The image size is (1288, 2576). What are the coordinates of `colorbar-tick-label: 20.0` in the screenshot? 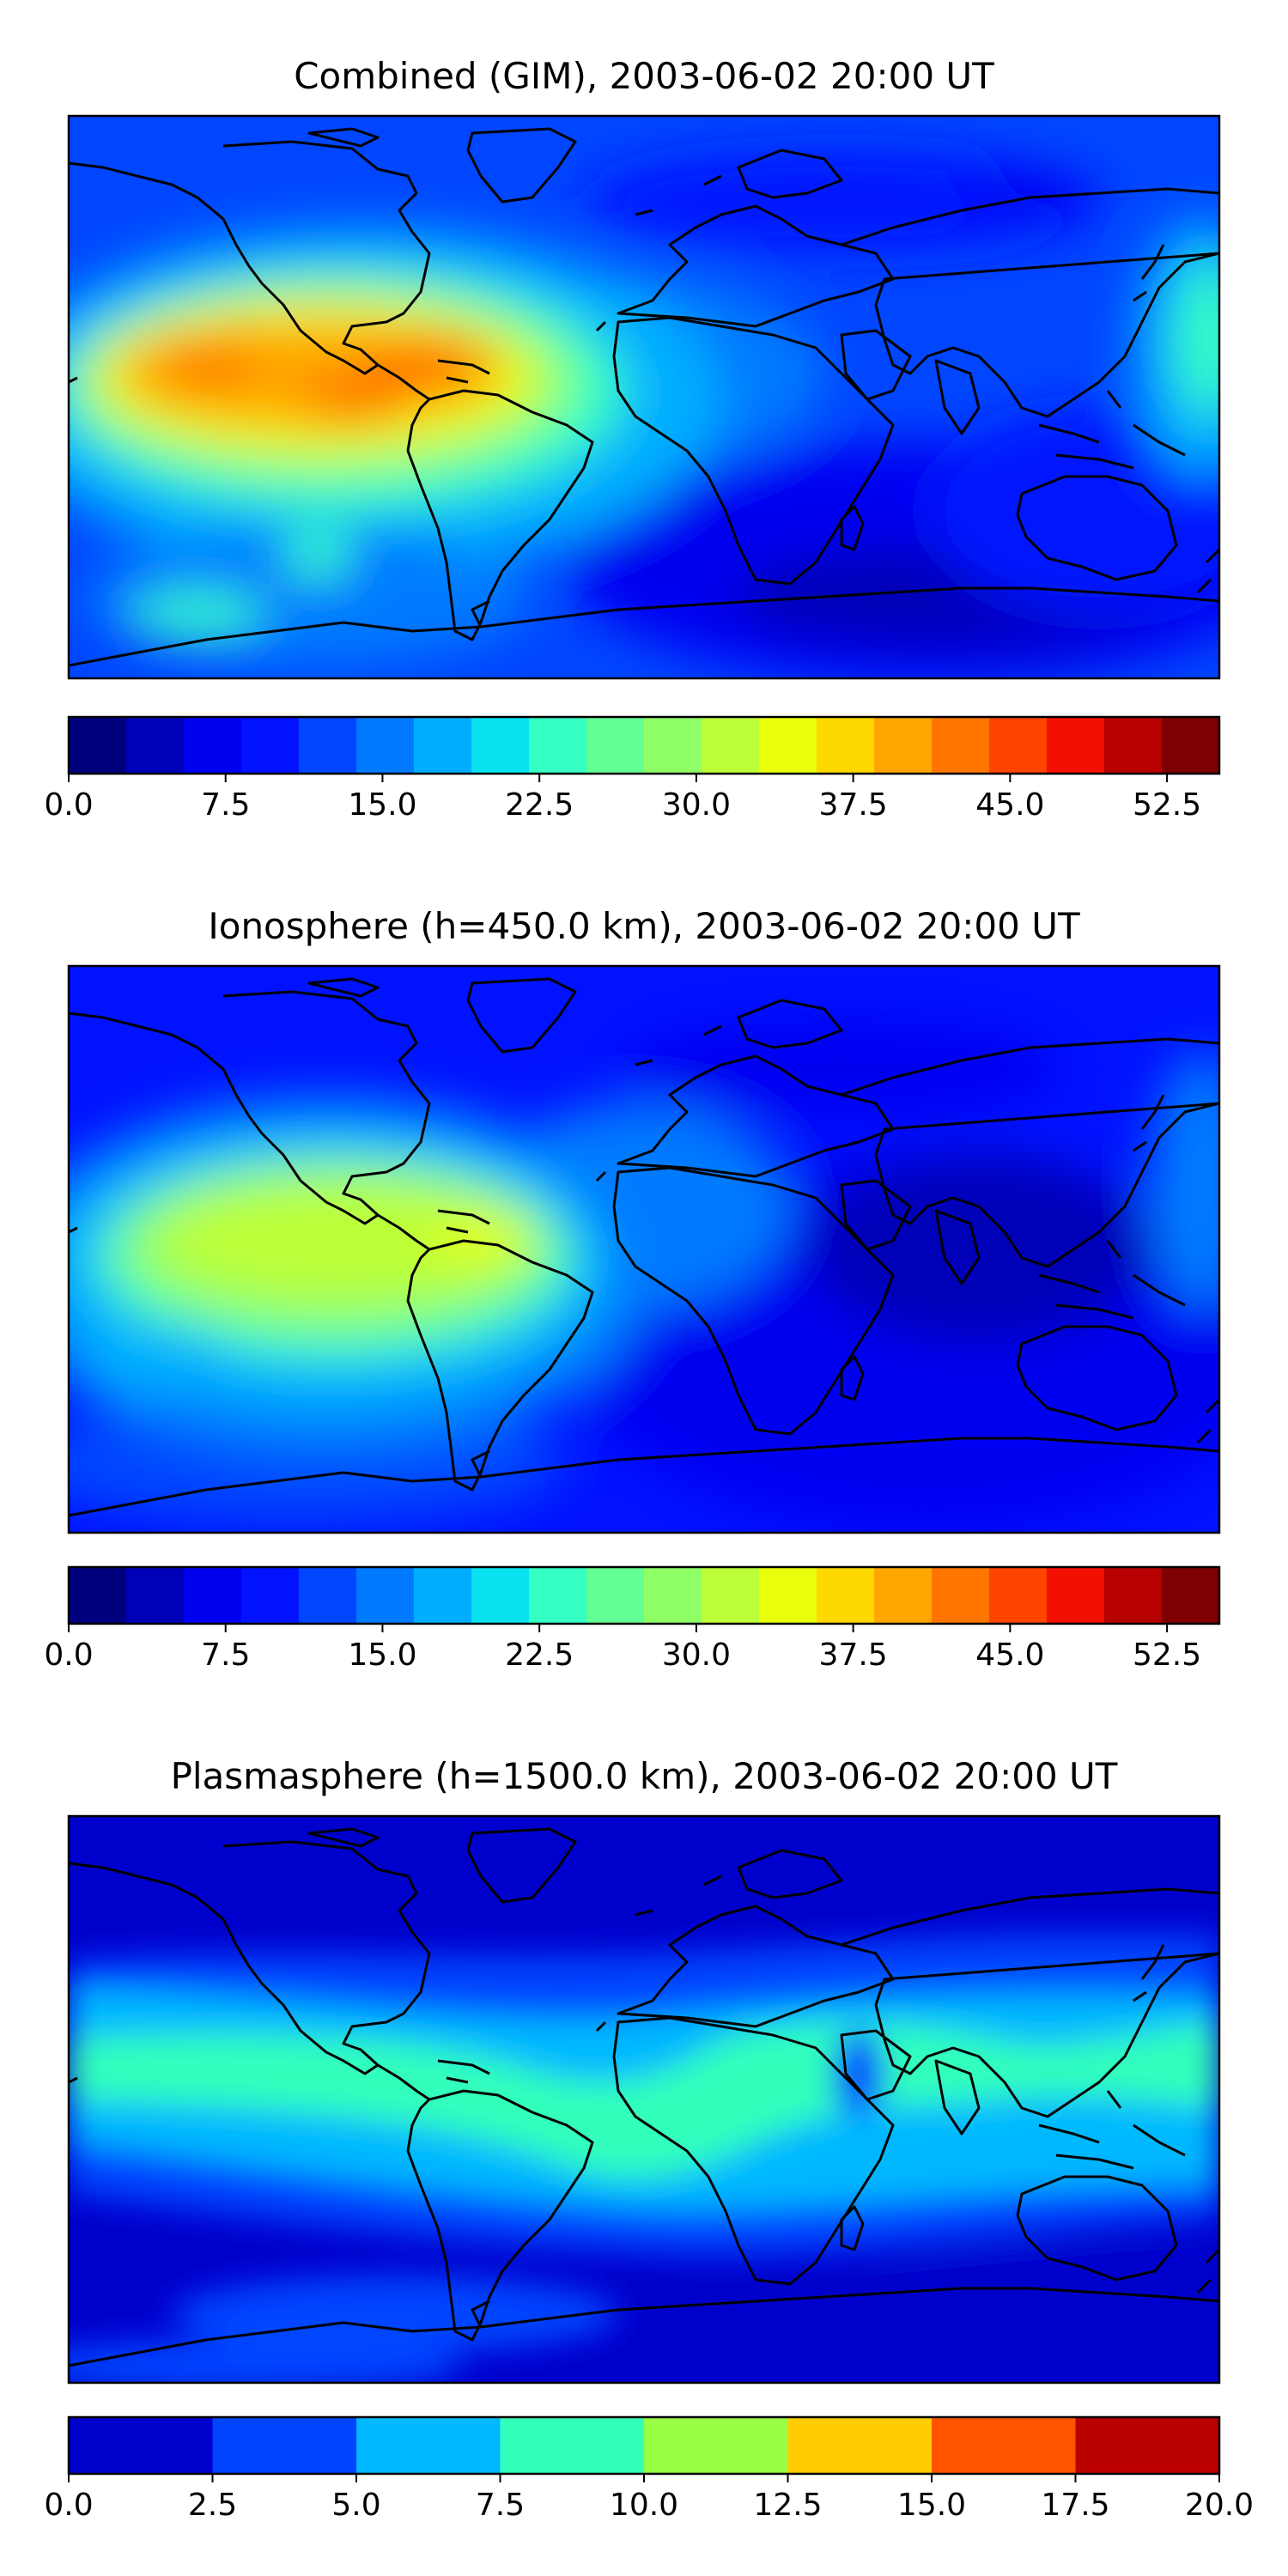 It's located at (1219, 2506).